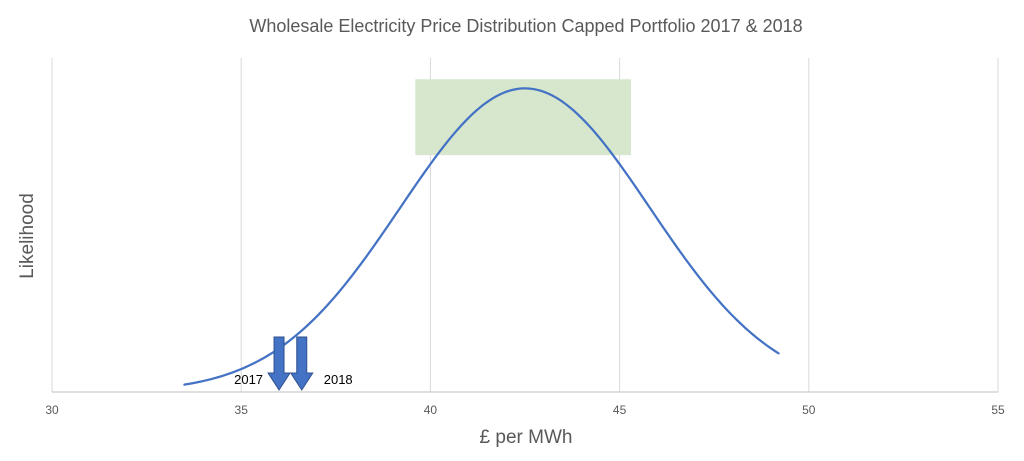  What do you see at coordinates (242, 410) in the screenshot?
I see `x-tick-label-35: 35` at bounding box center [242, 410].